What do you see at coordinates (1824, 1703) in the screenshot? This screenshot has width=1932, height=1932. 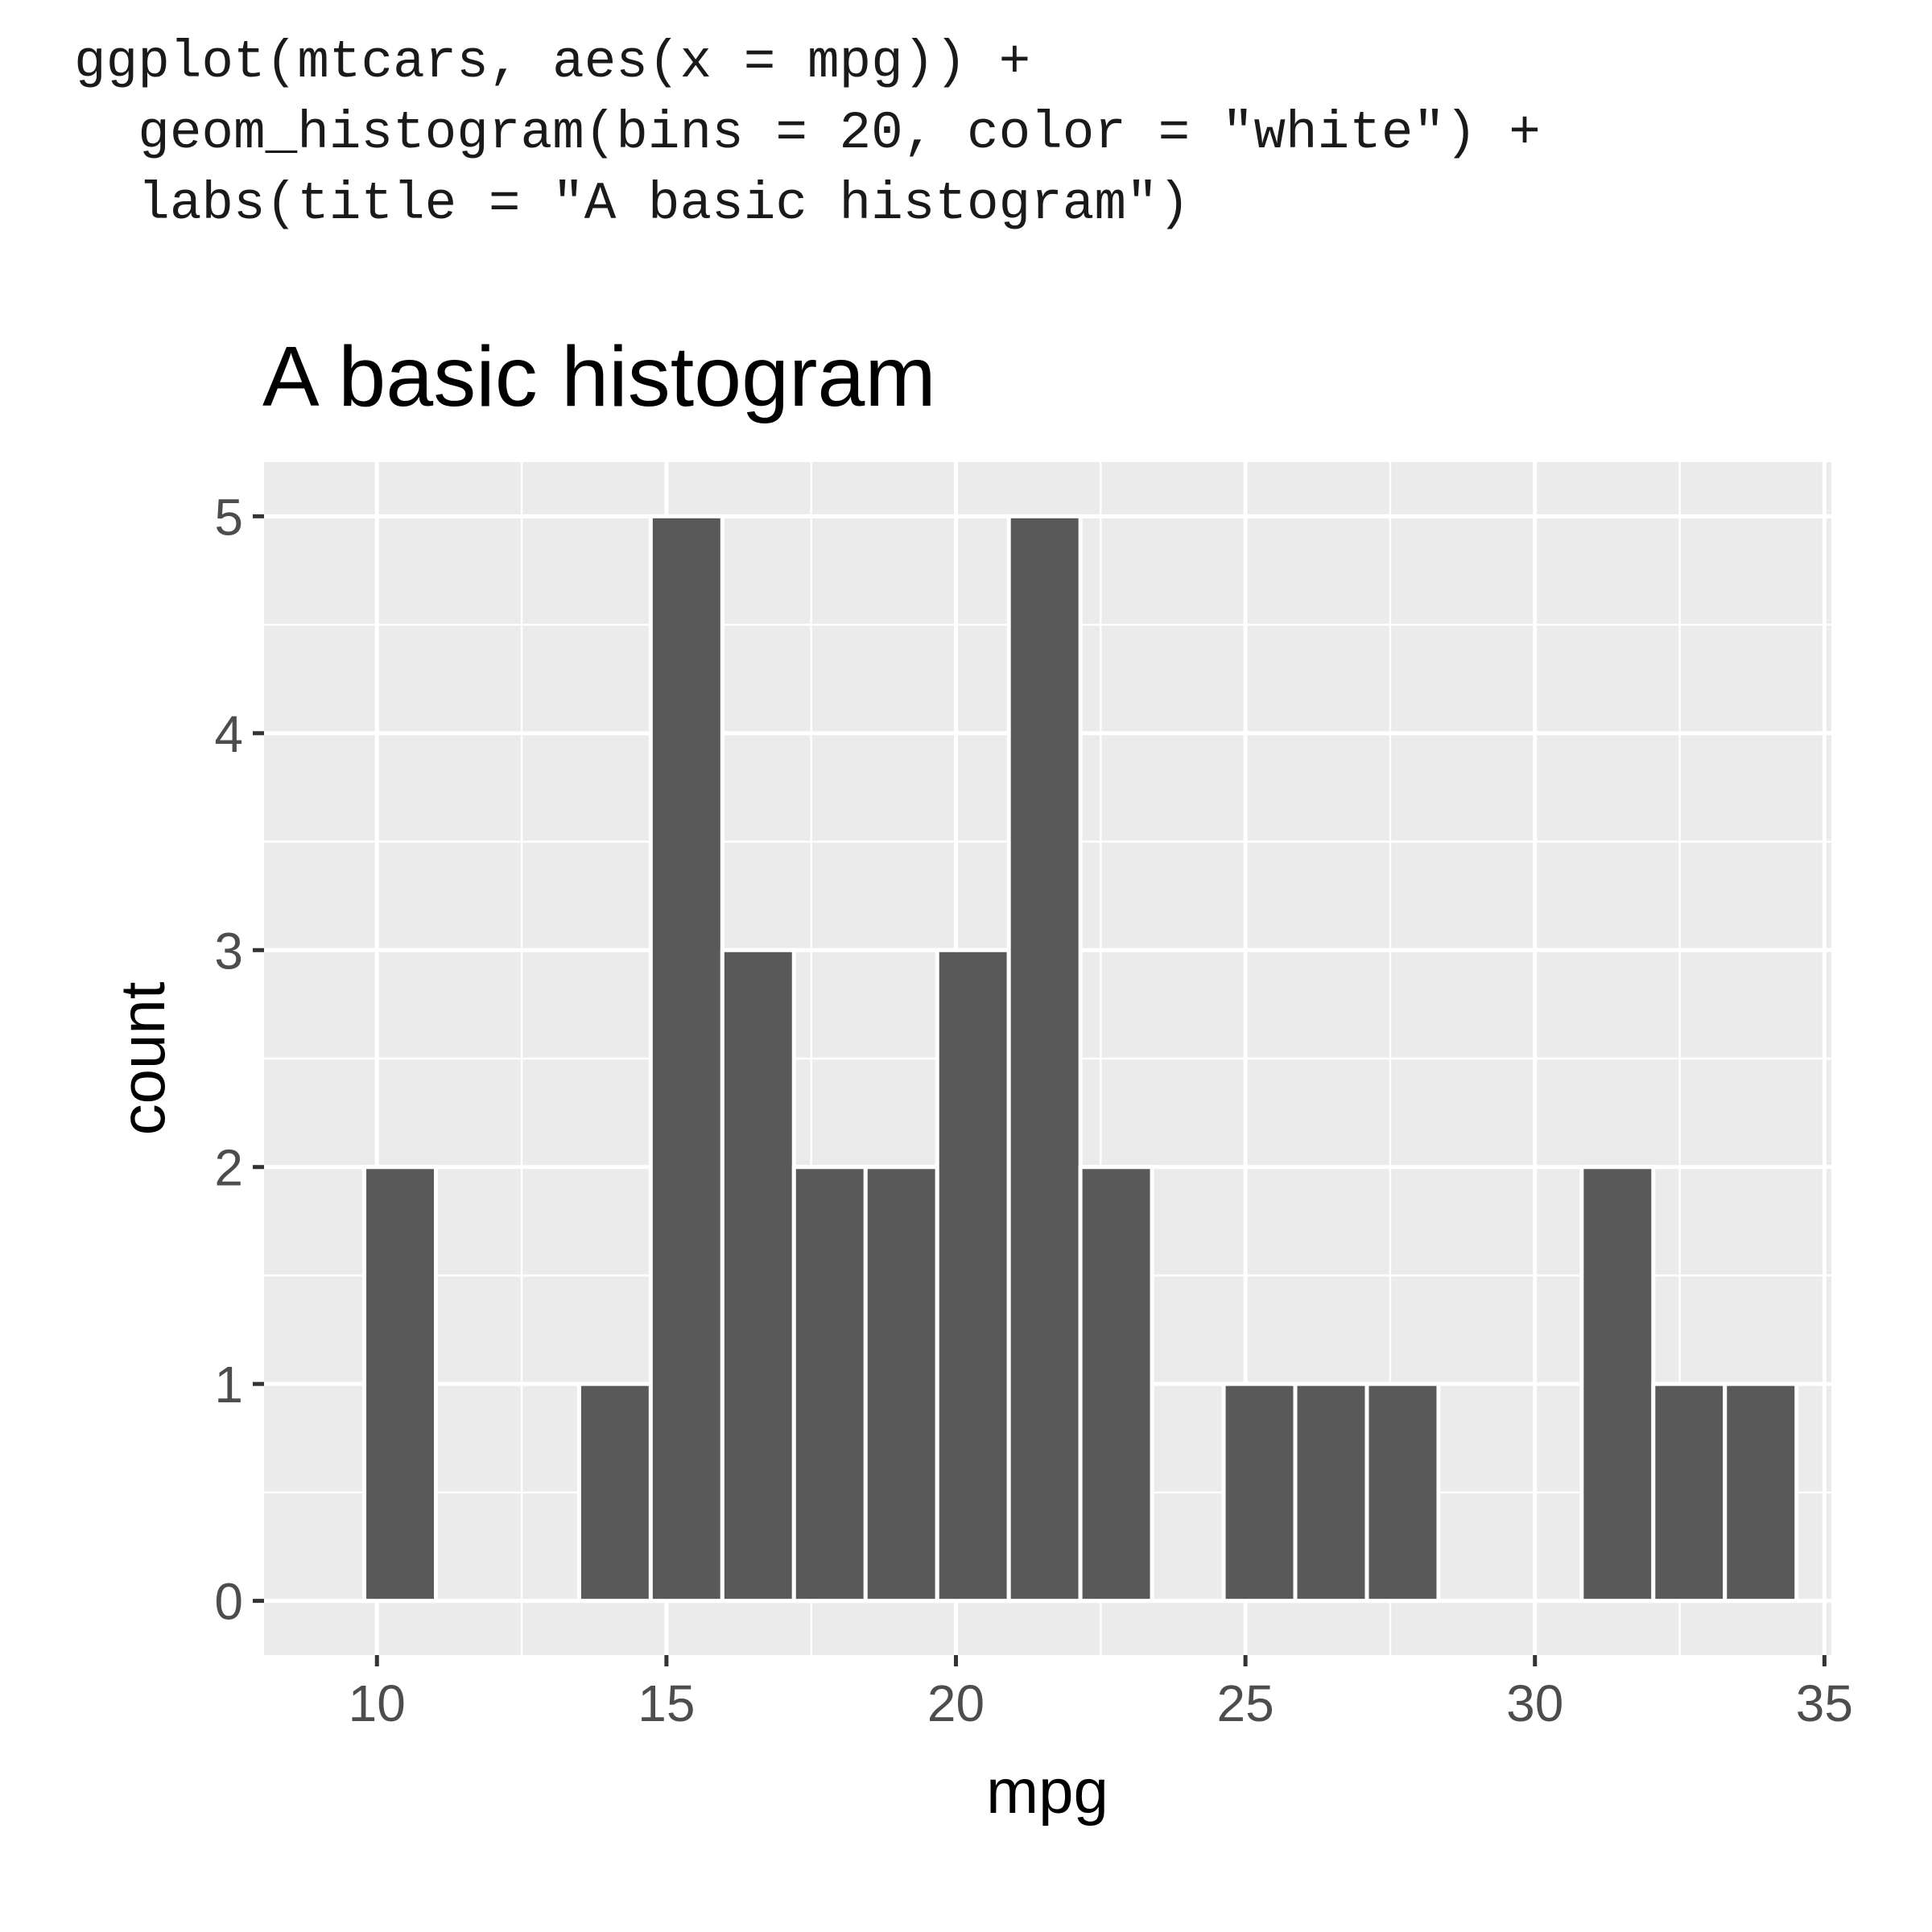 I see `x-tick-label: 35` at bounding box center [1824, 1703].